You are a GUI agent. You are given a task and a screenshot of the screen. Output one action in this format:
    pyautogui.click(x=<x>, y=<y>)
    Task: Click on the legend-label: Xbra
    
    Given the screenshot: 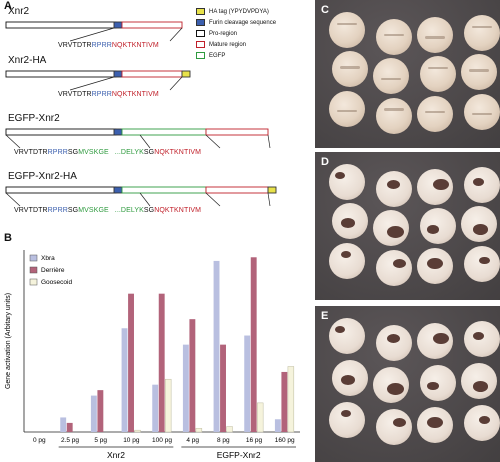 What is the action you would take?
    pyautogui.click(x=48, y=258)
    